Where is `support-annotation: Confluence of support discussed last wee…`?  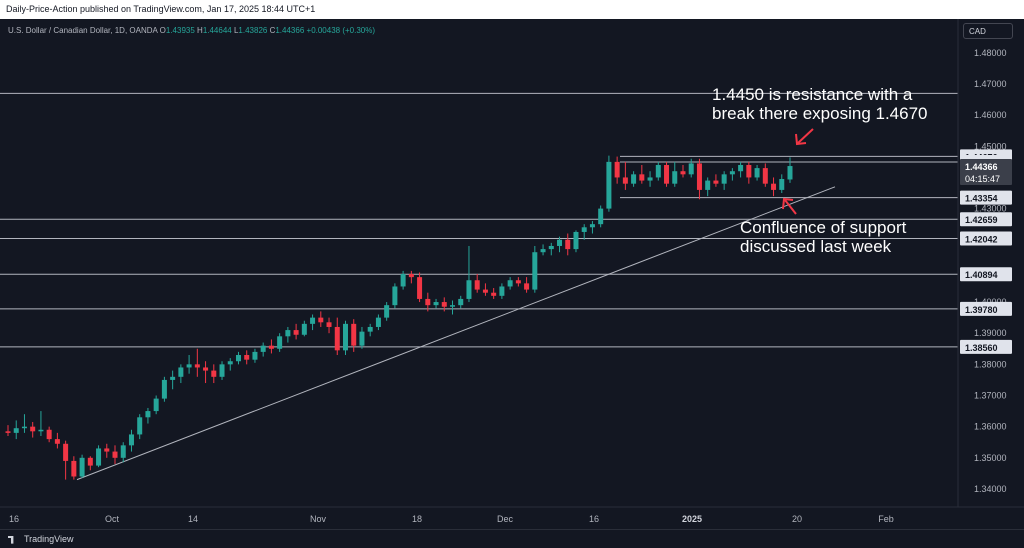
support-annotation: Confluence of support discussed last wee… is located at coordinates (823, 237).